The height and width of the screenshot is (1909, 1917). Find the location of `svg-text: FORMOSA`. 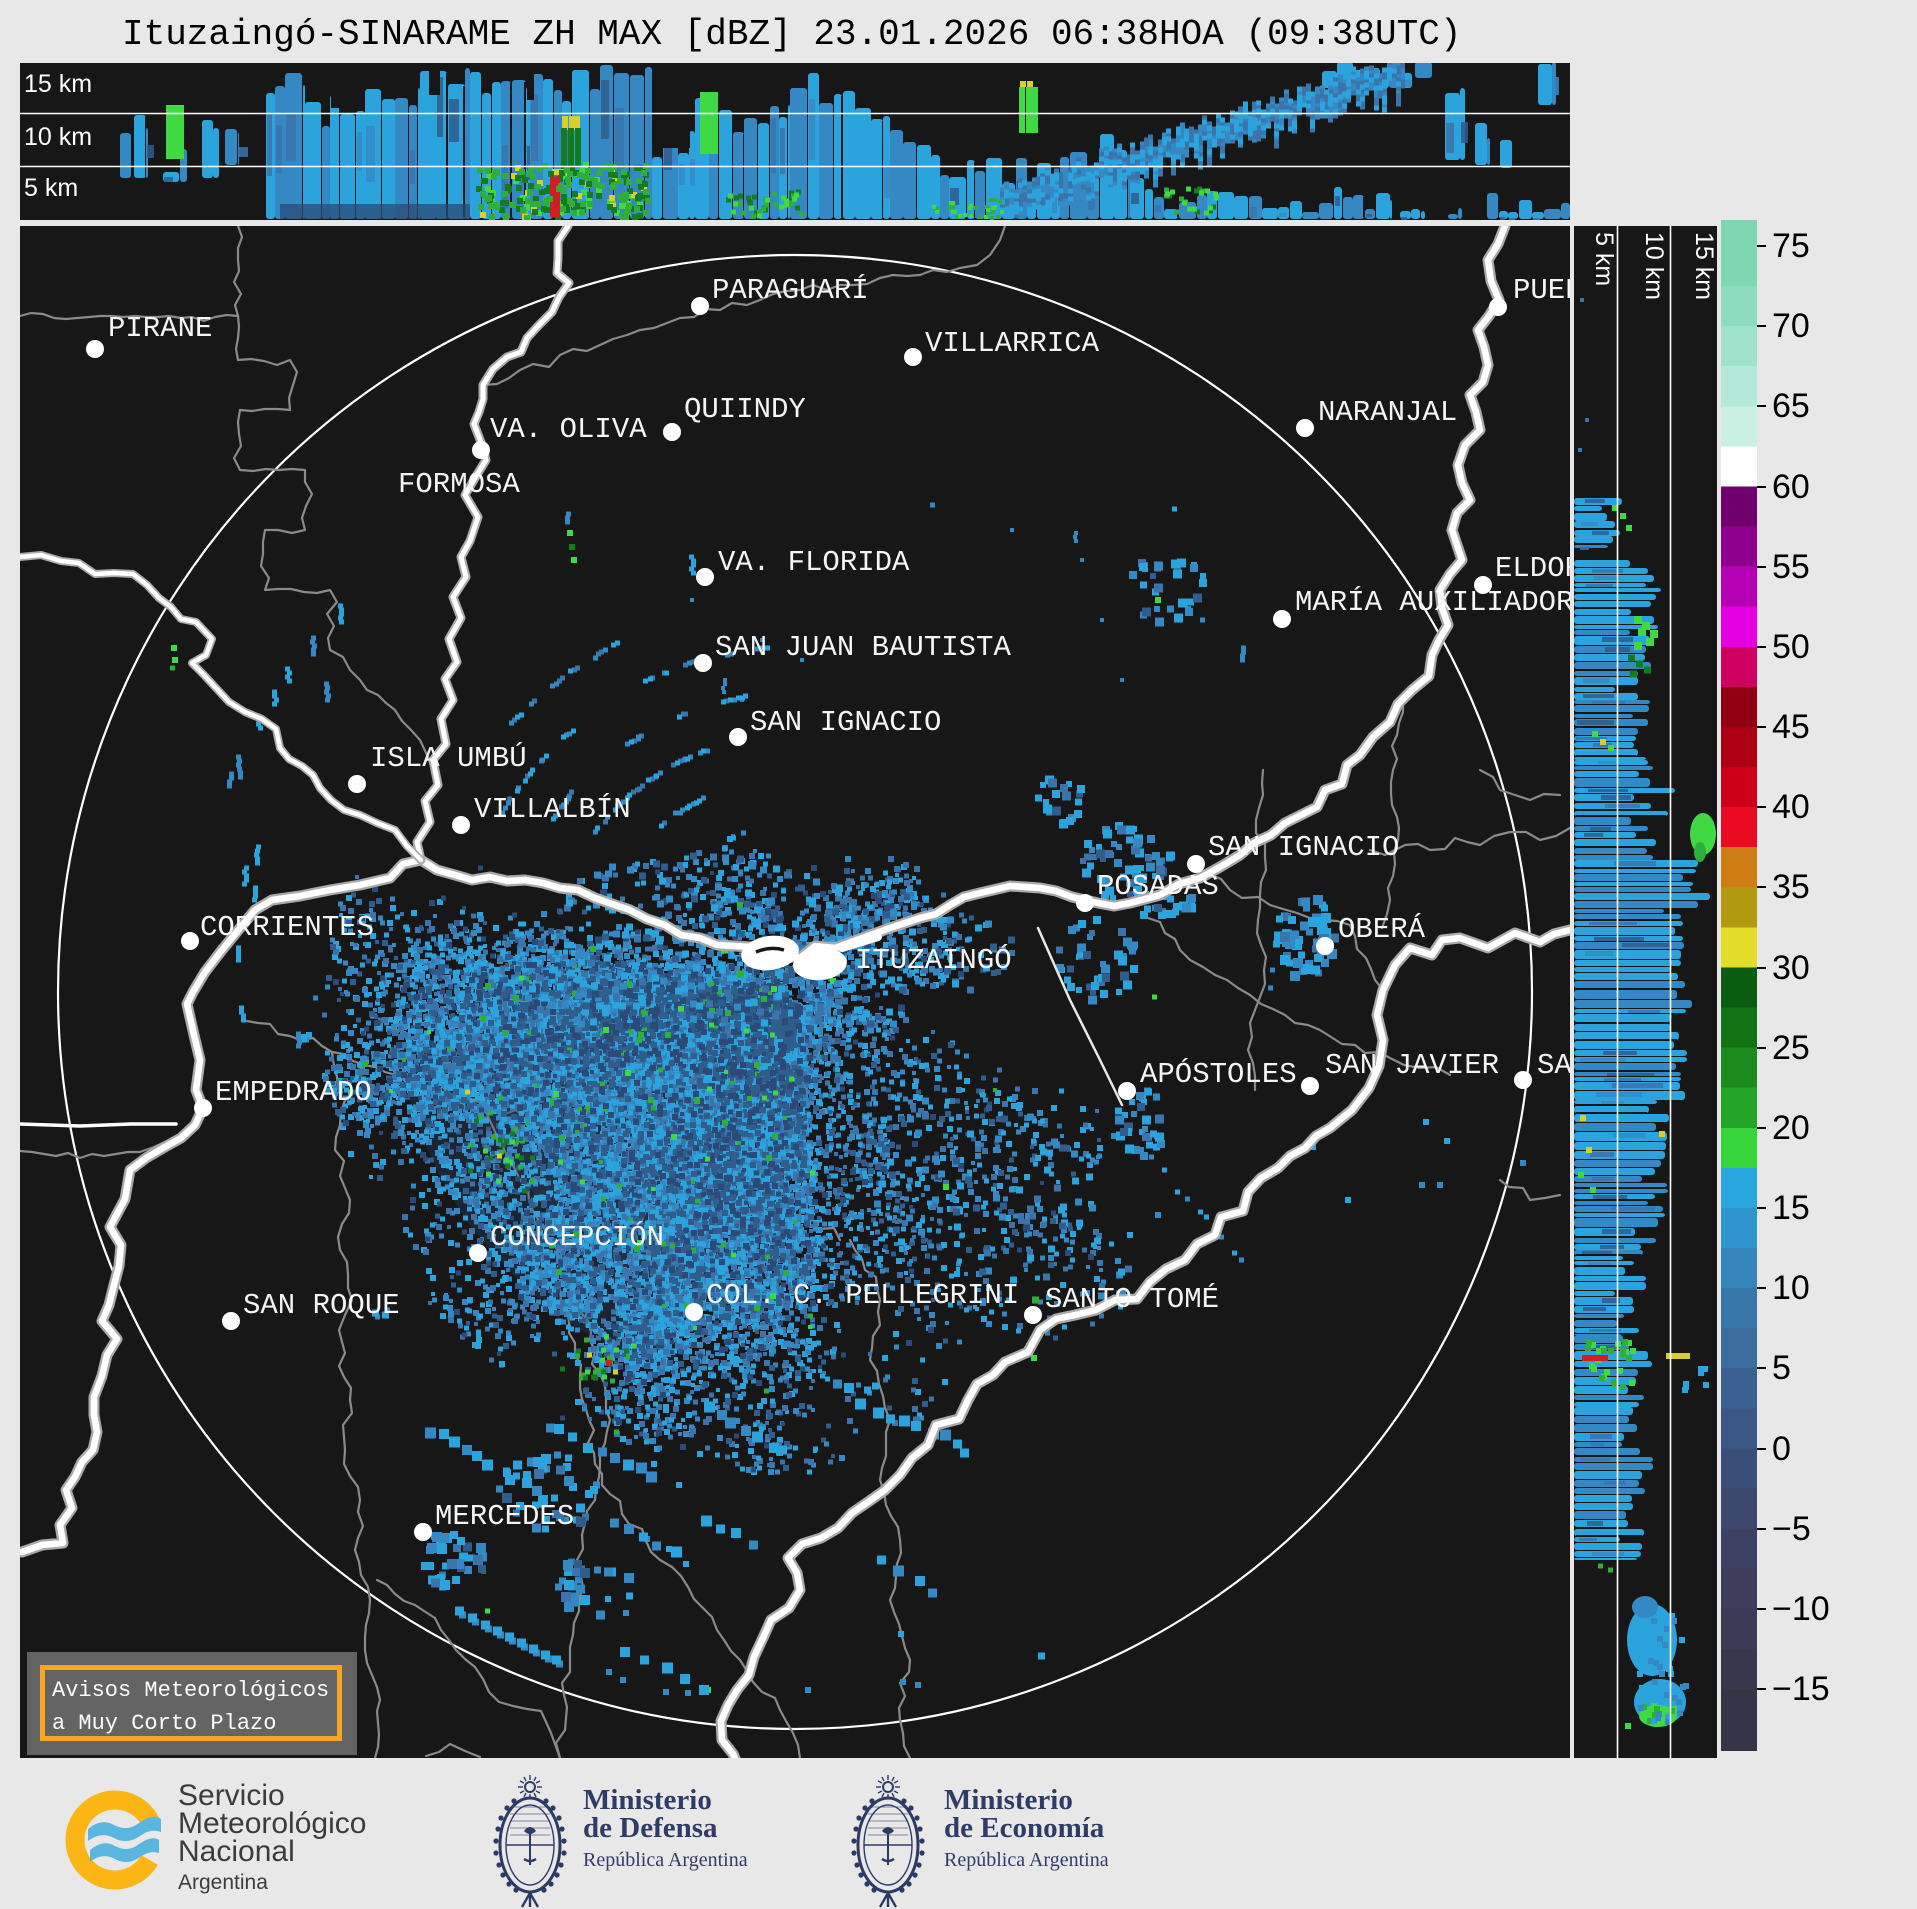

svg-text: FORMOSA is located at coordinates (459, 484).